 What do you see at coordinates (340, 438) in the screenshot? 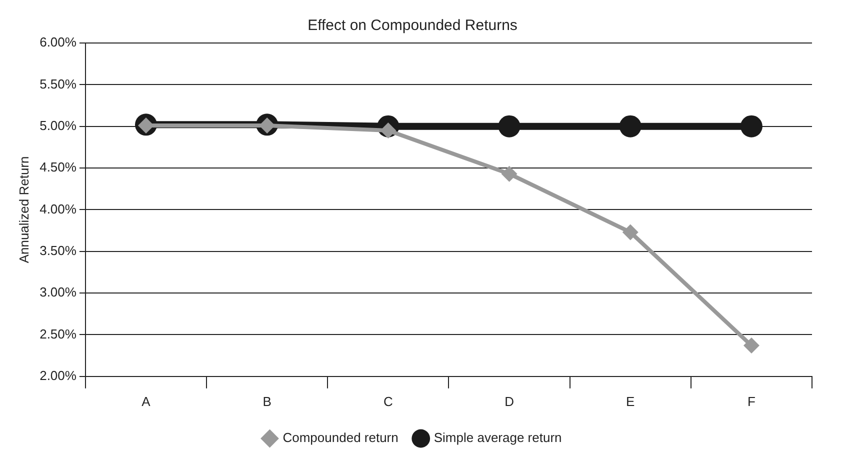
I see `legend-label: Compounded return` at bounding box center [340, 438].